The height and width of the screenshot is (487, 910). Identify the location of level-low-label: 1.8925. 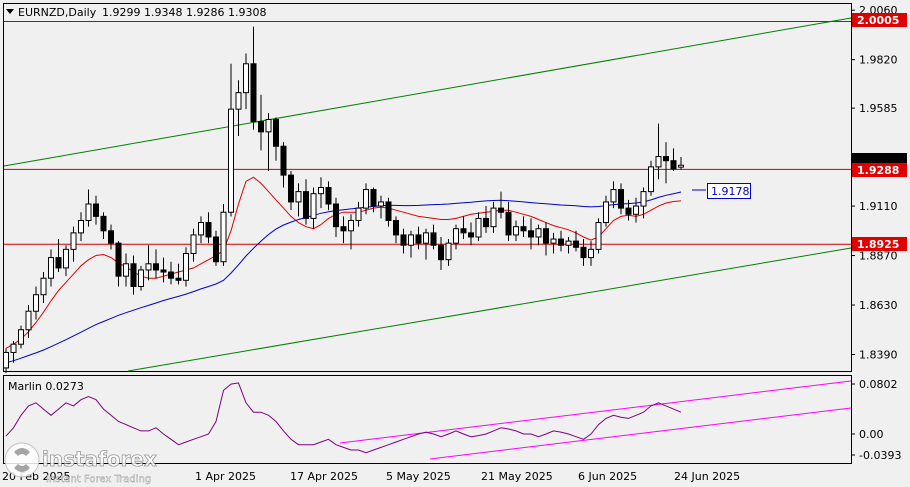
(878, 244).